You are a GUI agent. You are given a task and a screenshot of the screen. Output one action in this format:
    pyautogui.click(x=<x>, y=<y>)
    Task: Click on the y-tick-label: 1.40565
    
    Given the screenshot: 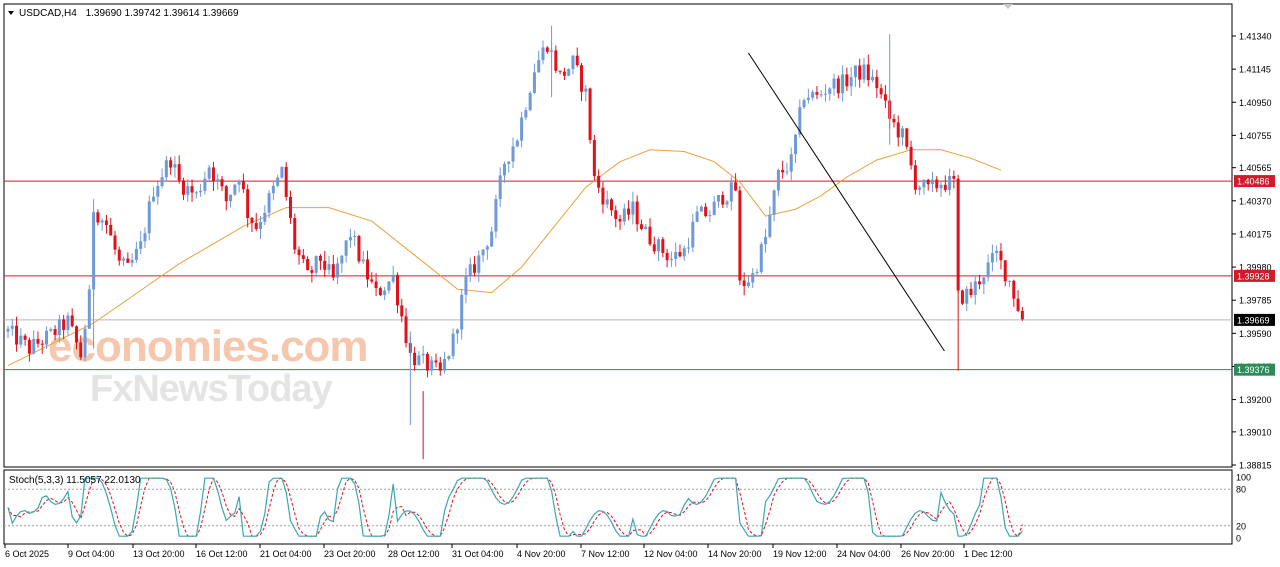 What is the action you would take?
    pyautogui.click(x=1255, y=168)
    